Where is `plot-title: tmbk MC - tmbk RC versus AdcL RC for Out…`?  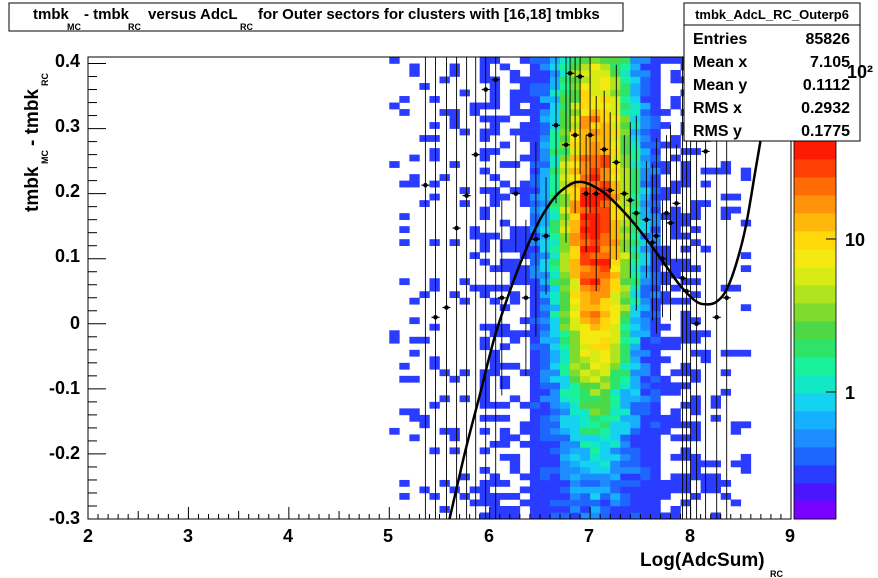
plot-title: tmbk MC - tmbk RC versus AdcL RC for Out… is located at coordinates (316, 17).